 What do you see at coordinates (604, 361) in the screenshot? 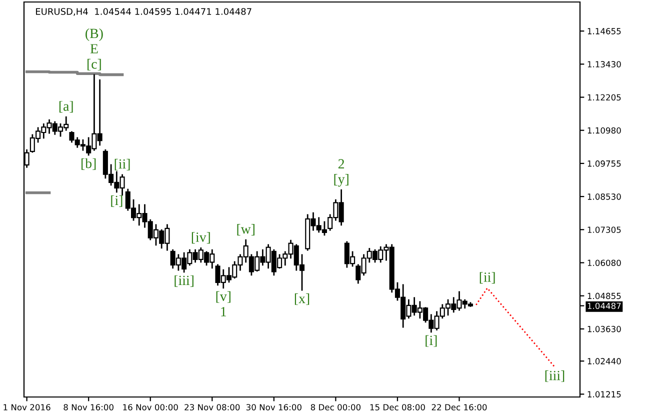
I see `y-tick-label: 1.02440` at bounding box center [604, 361].